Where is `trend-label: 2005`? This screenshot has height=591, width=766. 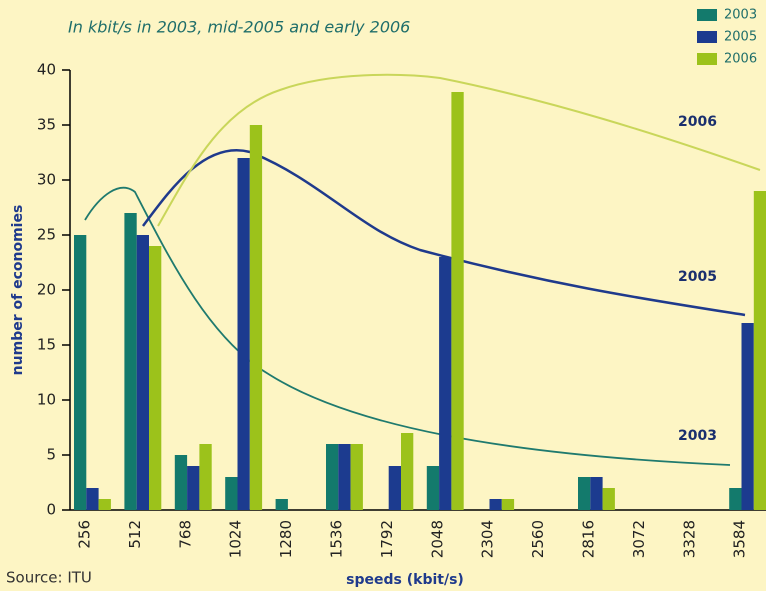
trend-label: 2005 is located at coordinates (697, 277).